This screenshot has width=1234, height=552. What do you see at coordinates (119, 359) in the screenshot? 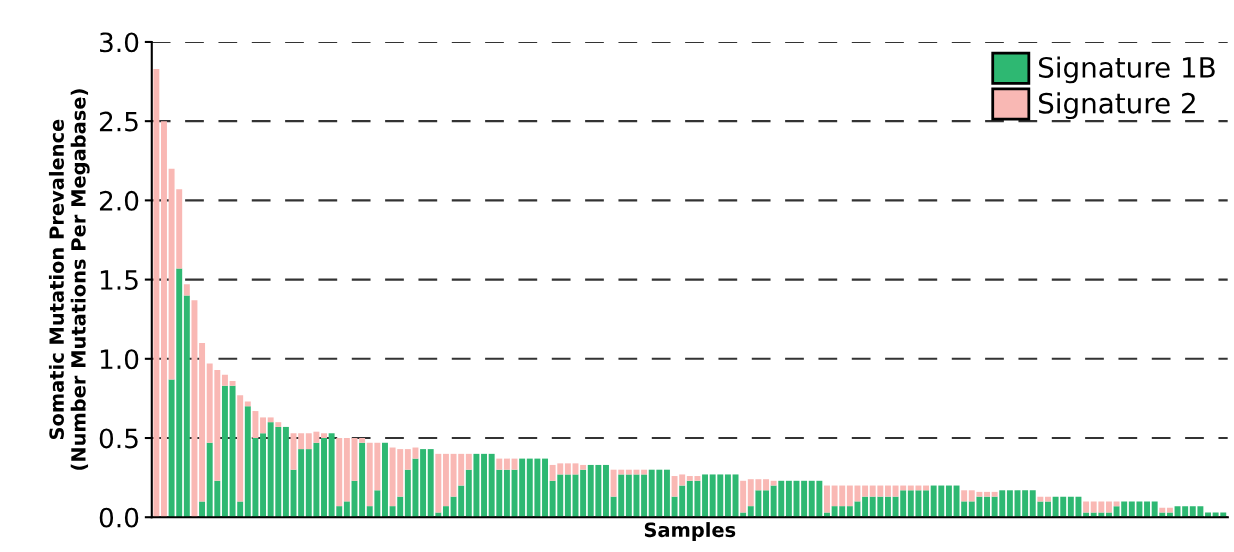
I see `y-tick-label: 1.0` at bounding box center [119, 359].